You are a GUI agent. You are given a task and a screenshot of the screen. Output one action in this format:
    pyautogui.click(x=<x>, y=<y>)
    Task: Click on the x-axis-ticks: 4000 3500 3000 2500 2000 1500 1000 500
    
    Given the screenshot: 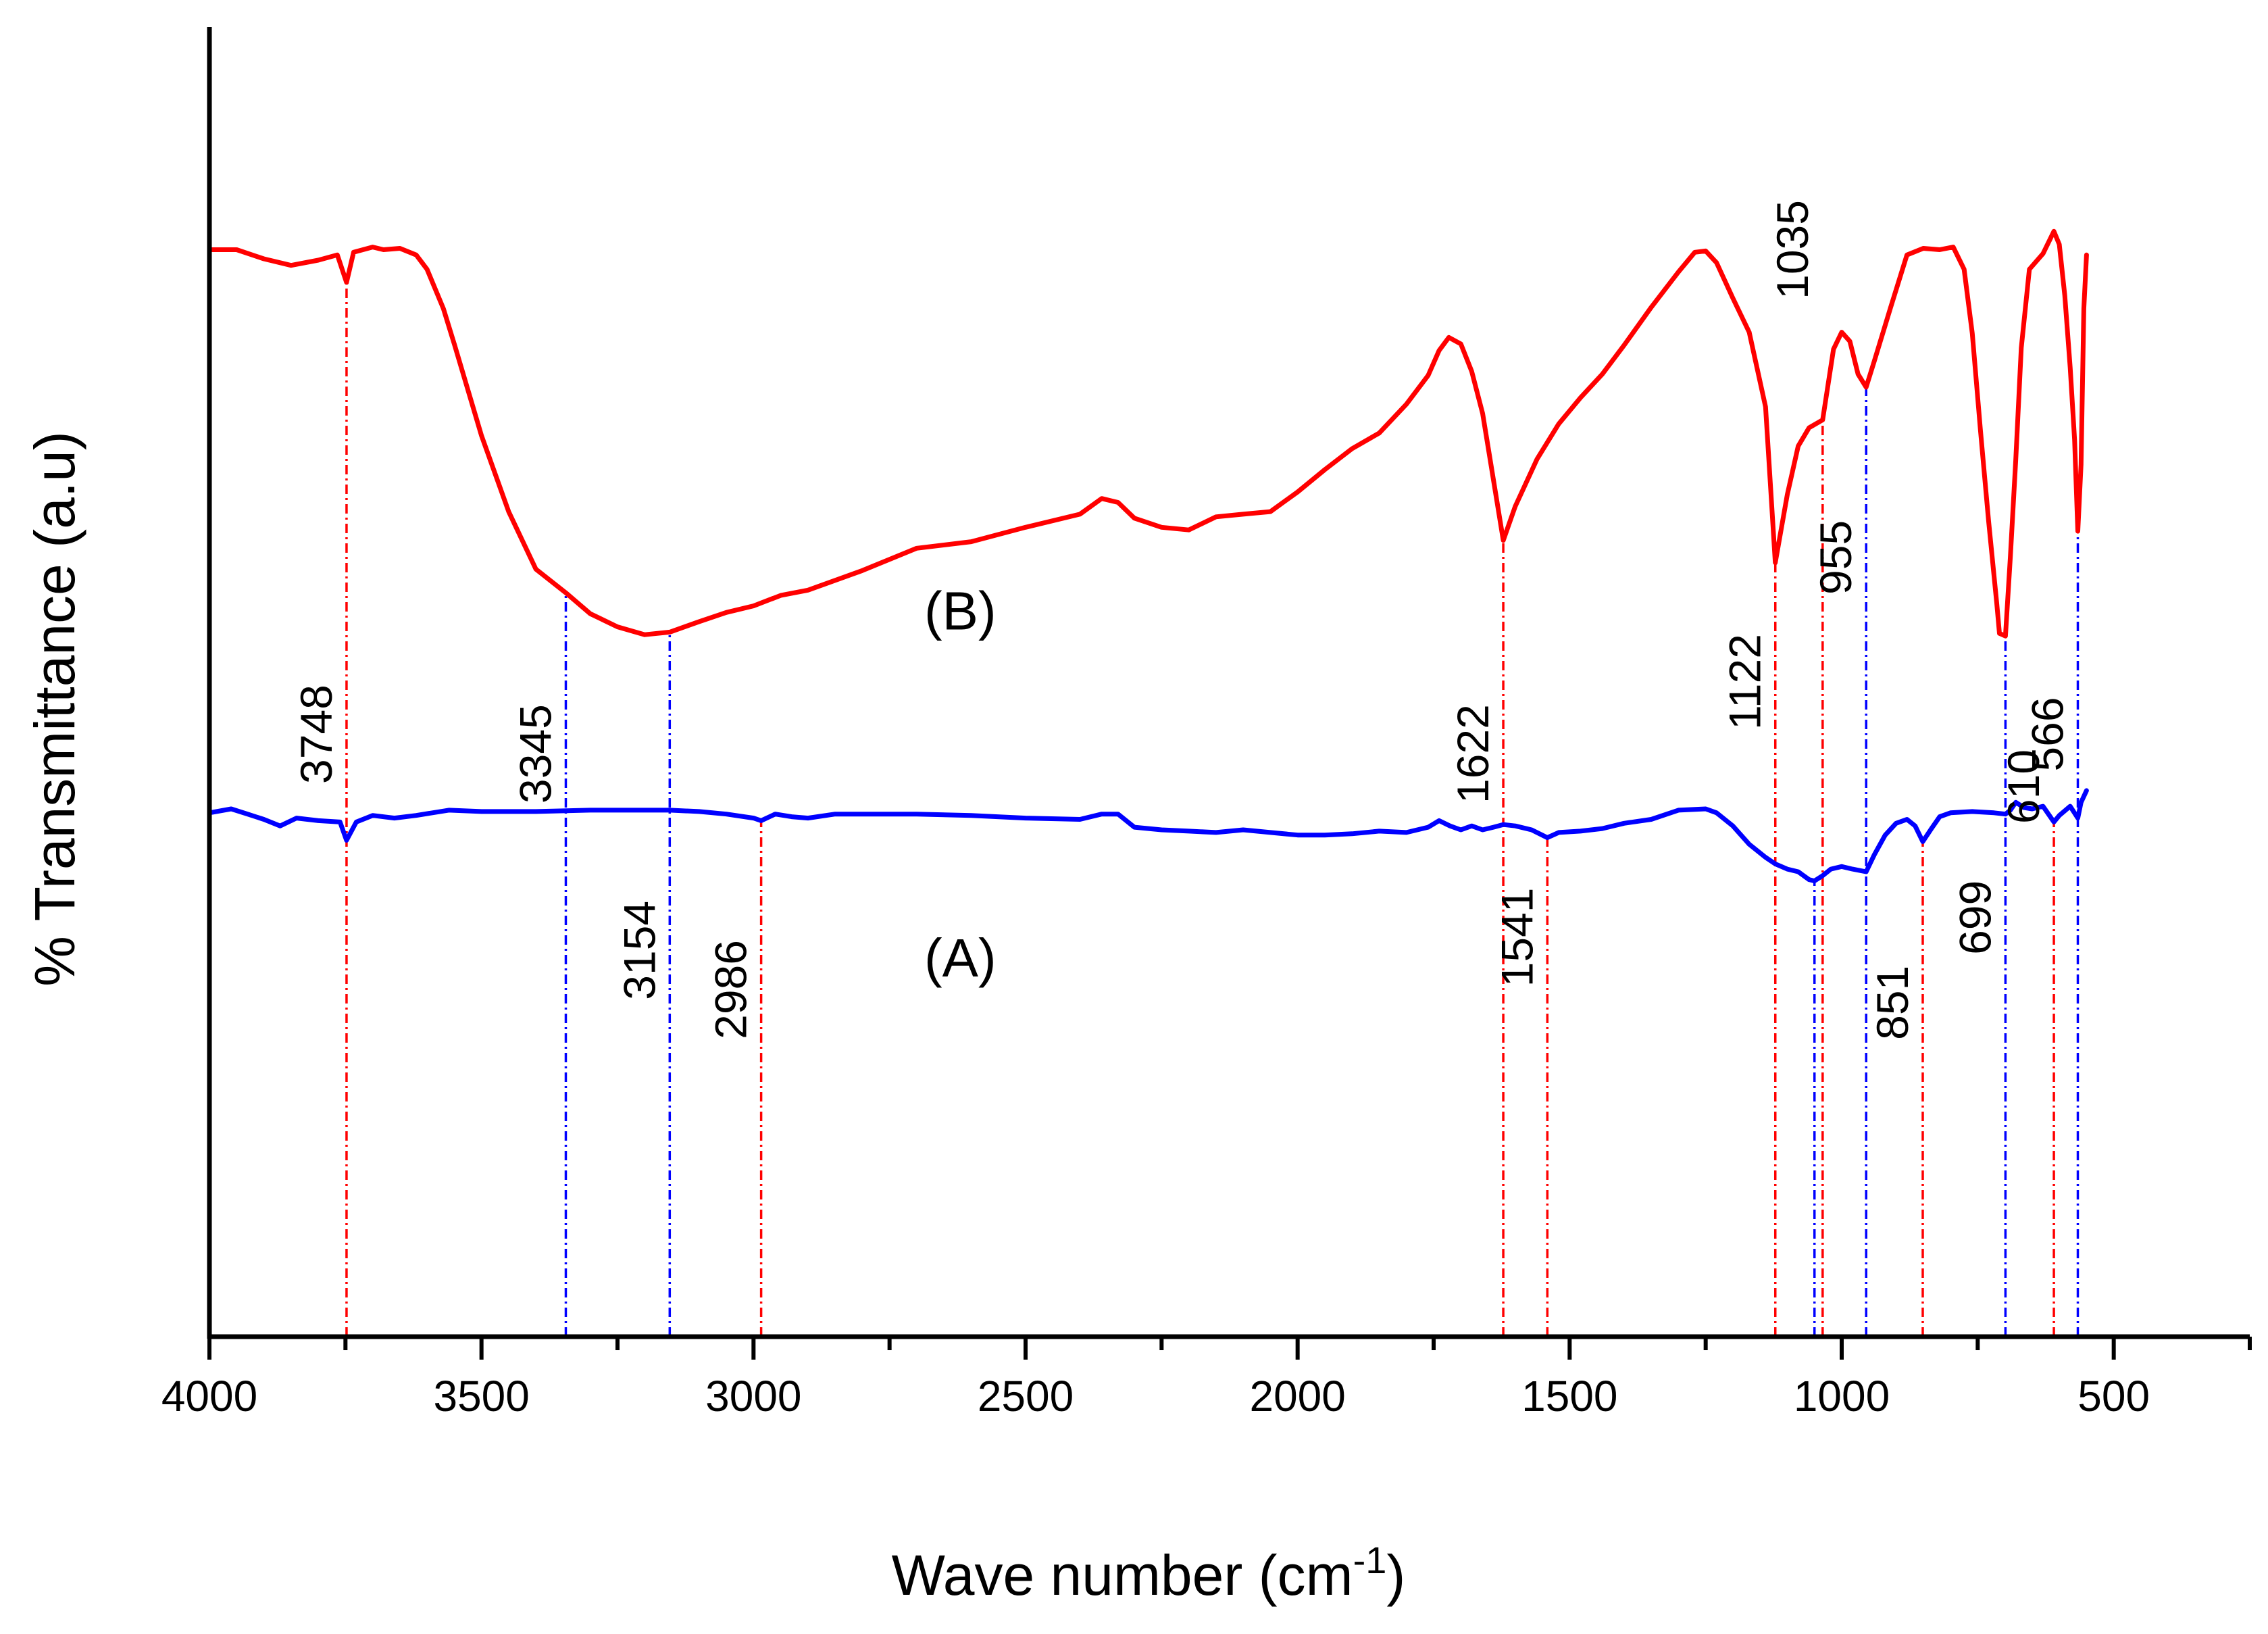 What is the action you would take?
    pyautogui.click(x=1206, y=1379)
    